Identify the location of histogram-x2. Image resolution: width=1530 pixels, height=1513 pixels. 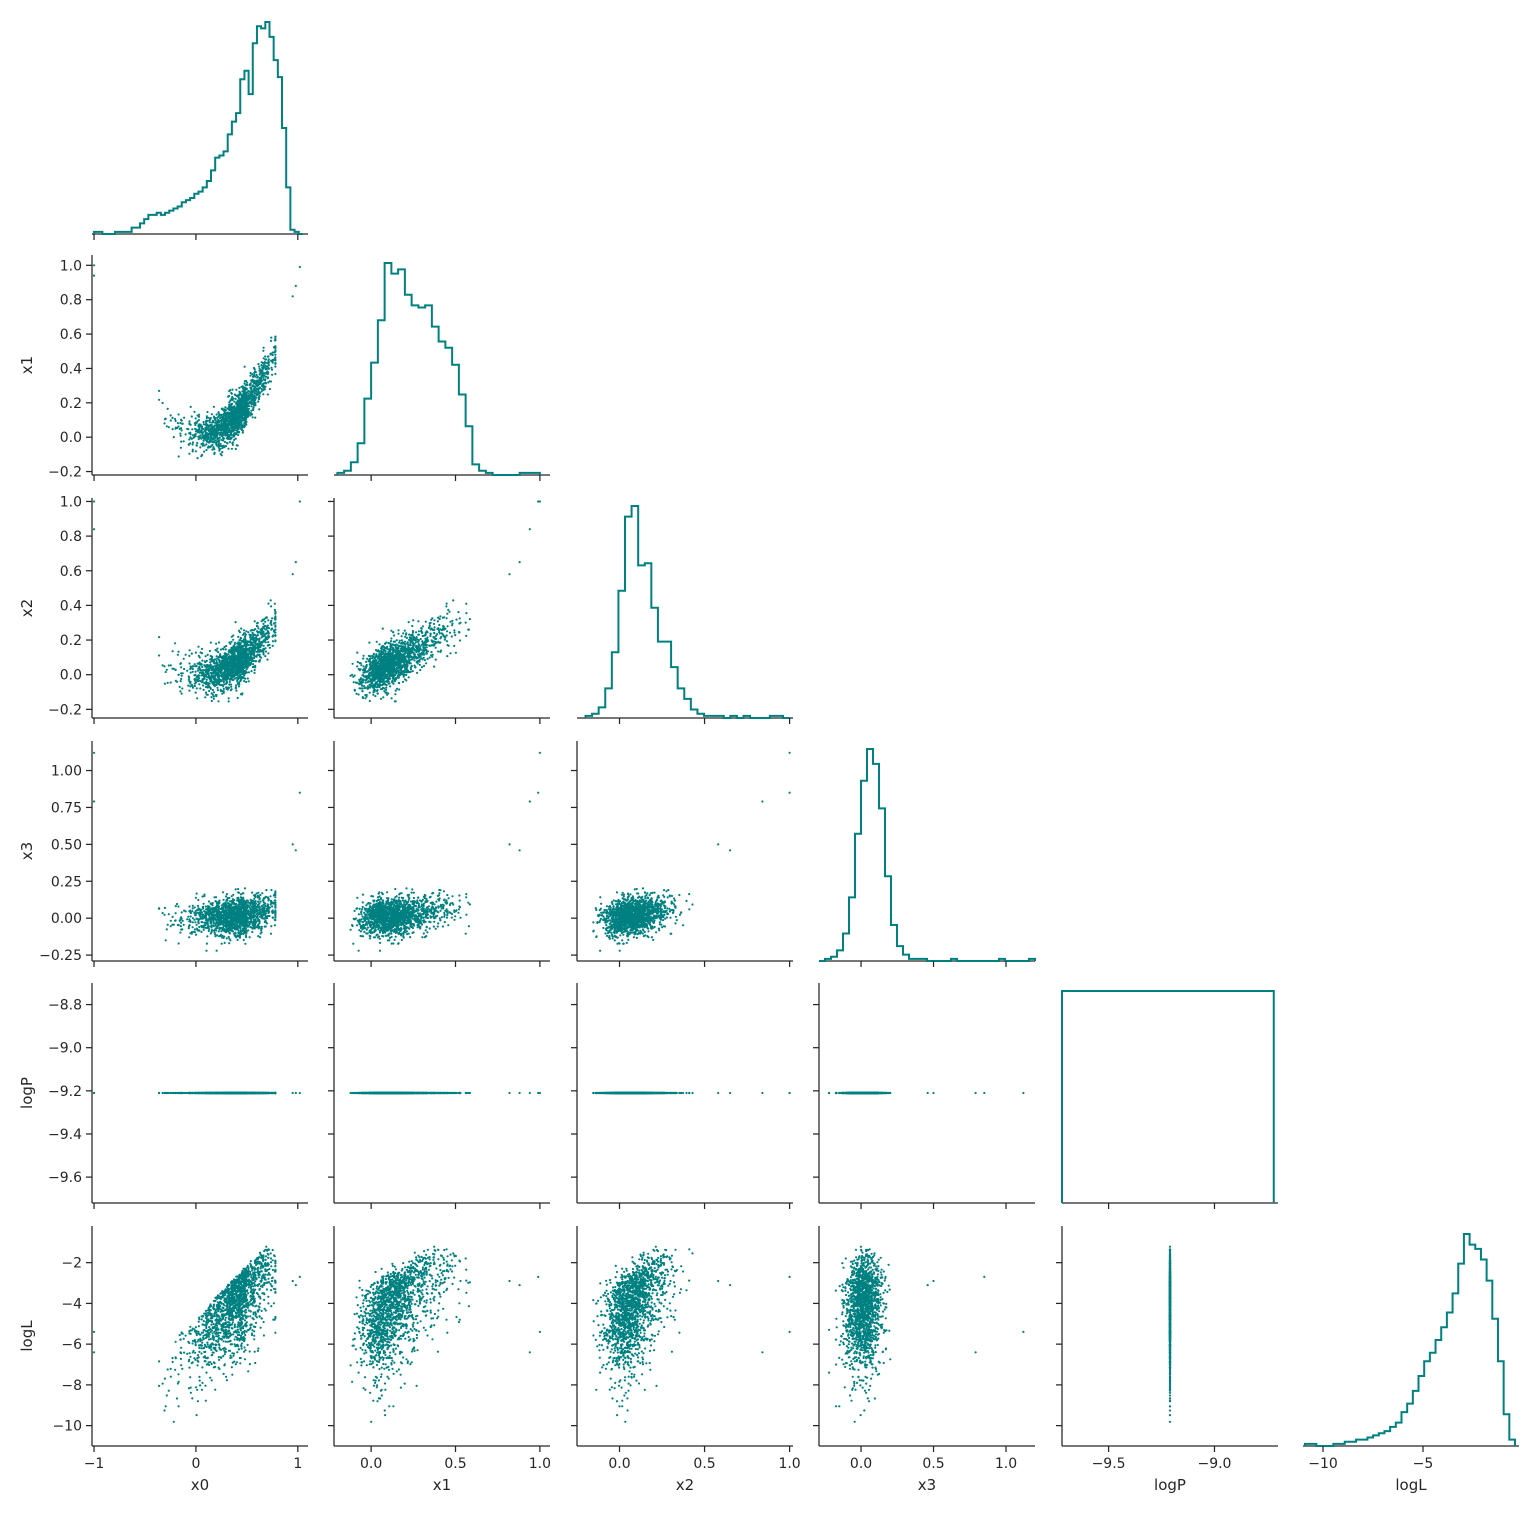
(687, 612).